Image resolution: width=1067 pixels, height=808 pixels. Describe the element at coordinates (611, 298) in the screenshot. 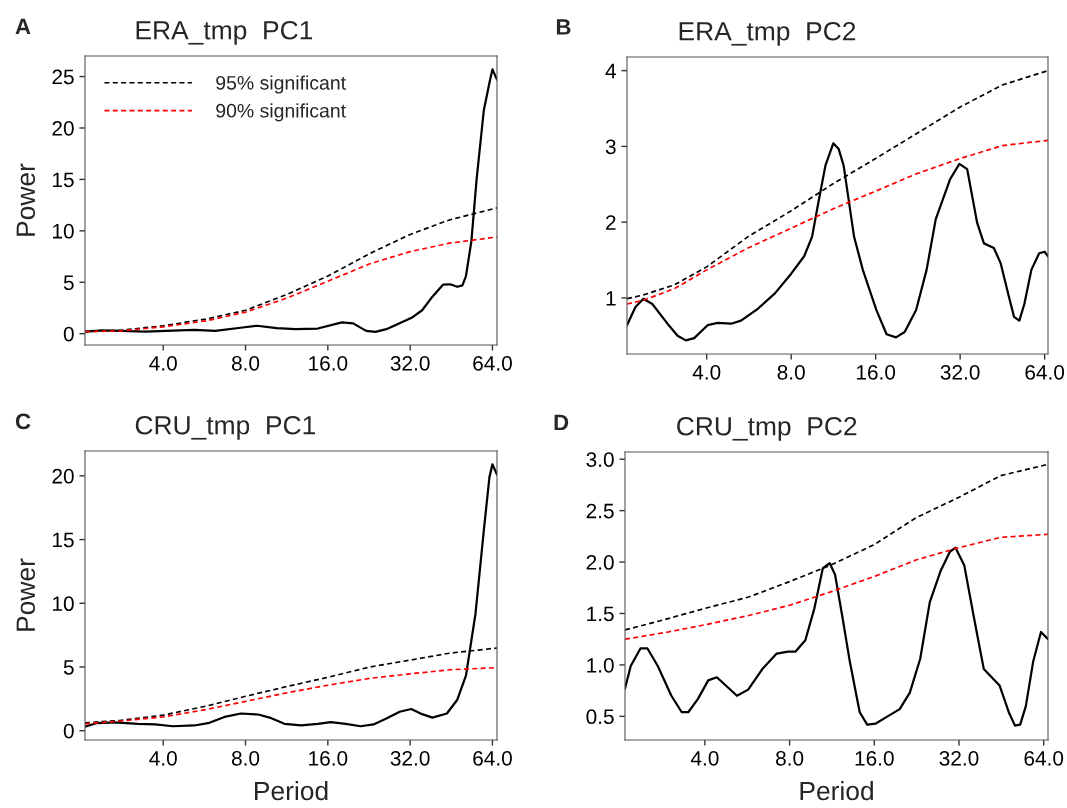

I see `y-tick-label: 1` at that location.